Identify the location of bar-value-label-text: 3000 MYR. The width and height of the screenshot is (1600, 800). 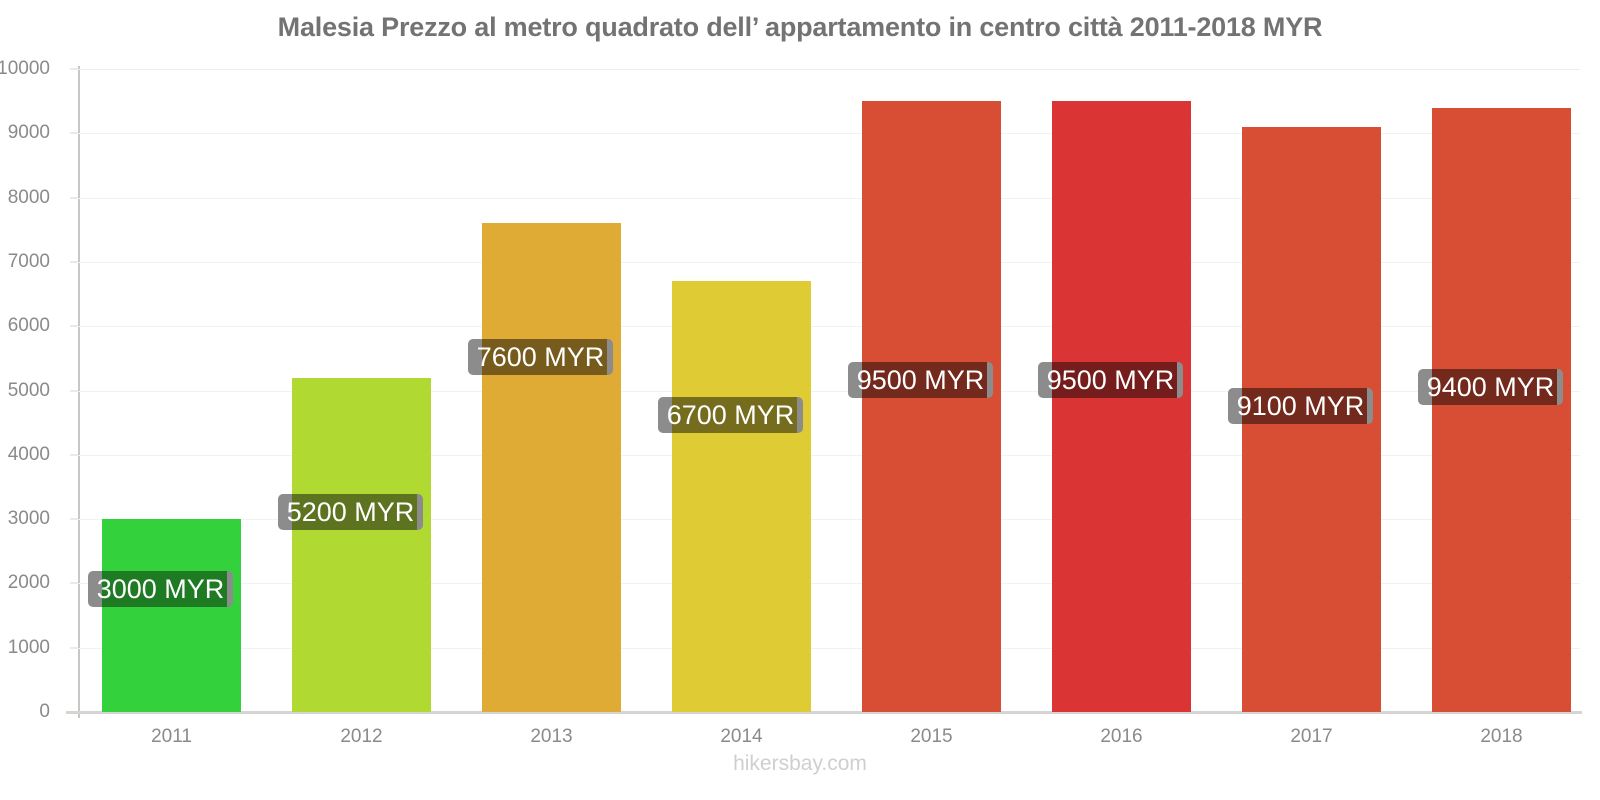
(160, 589).